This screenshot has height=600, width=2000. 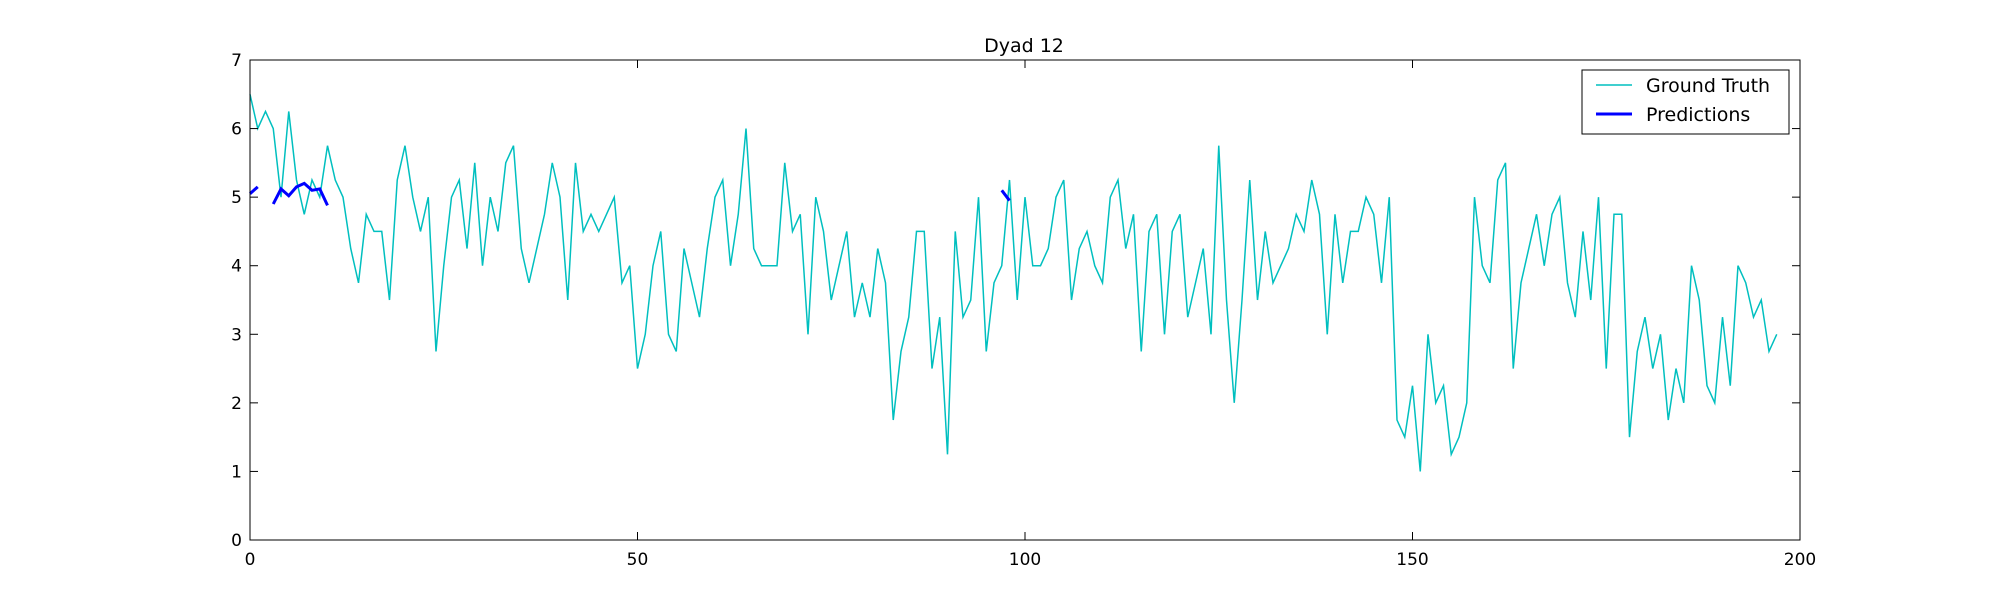 I want to click on legend: Ground Truth Predictions, so click(x=1685, y=102).